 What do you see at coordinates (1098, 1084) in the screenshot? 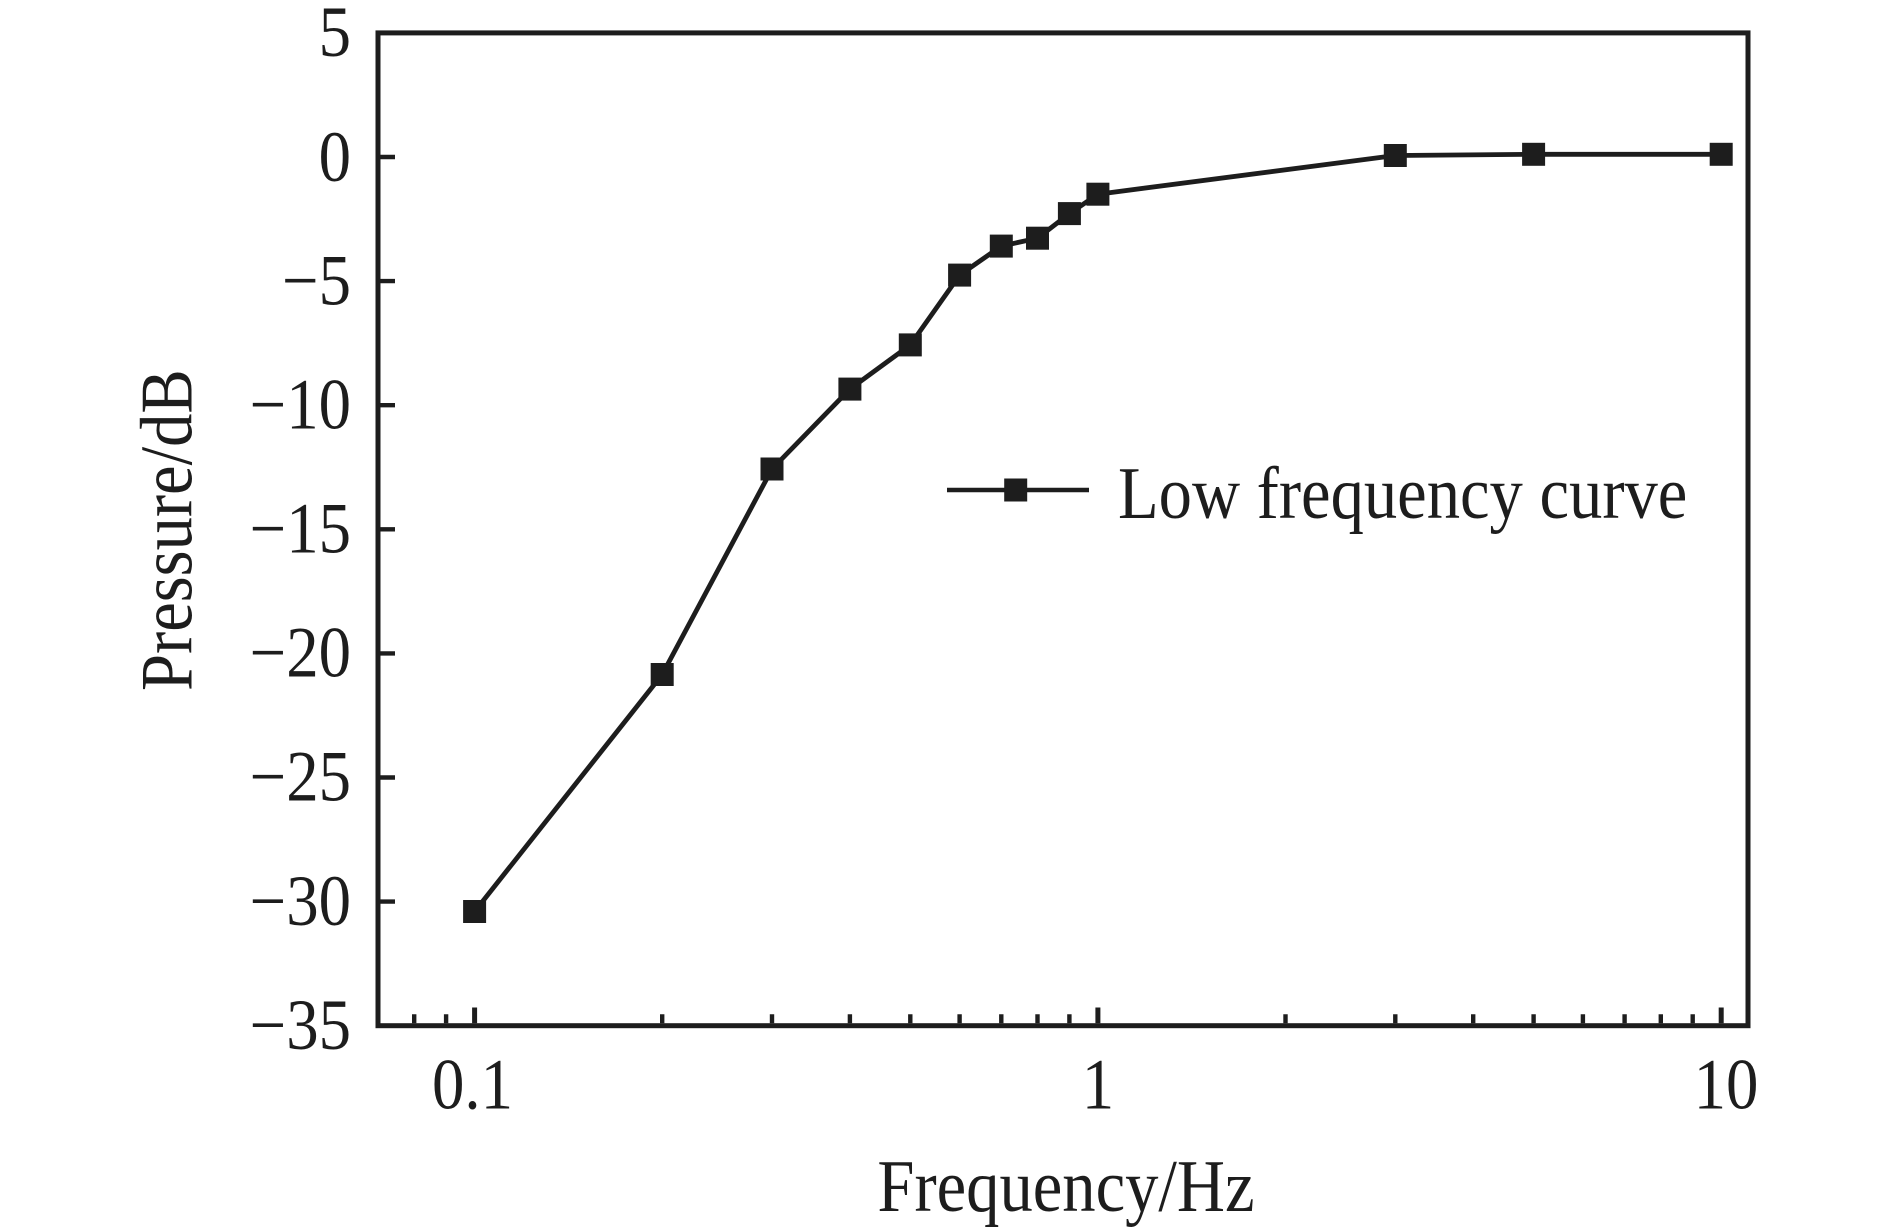
I see `svg-text: 1` at bounding box center [1098, 1084].